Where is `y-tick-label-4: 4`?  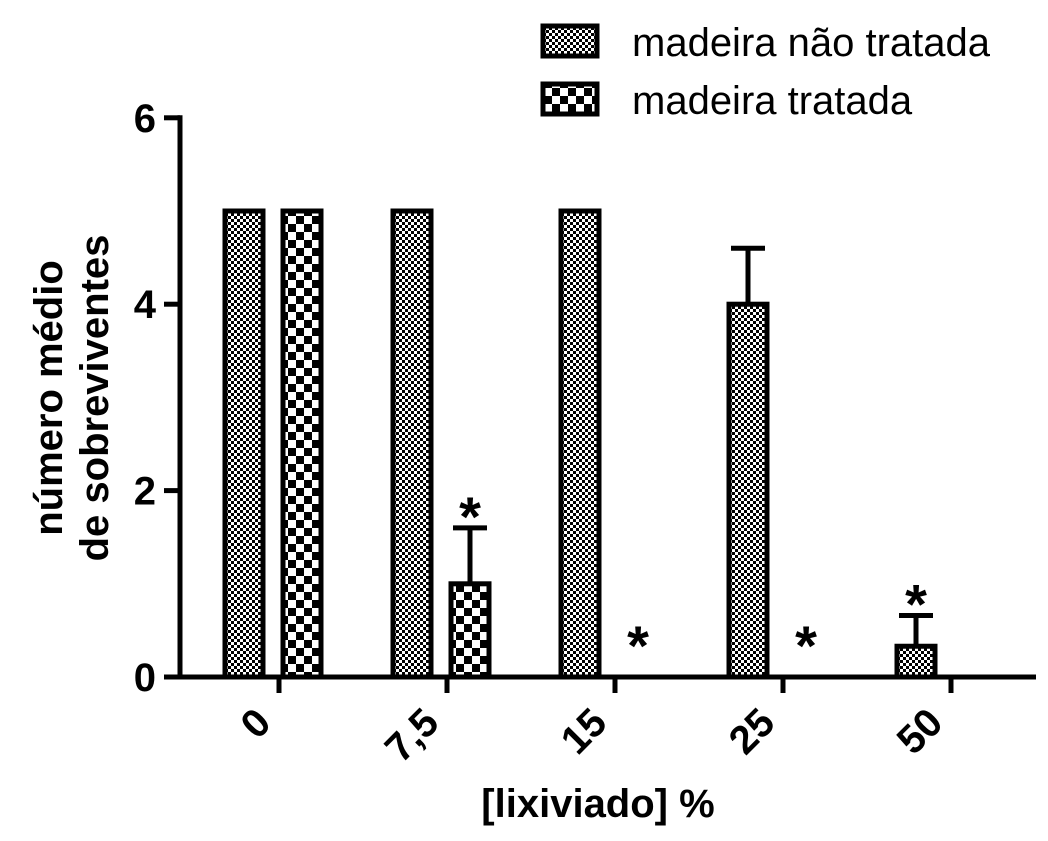
y-tick-label-4: 4 is located at coordinates (145, 305).